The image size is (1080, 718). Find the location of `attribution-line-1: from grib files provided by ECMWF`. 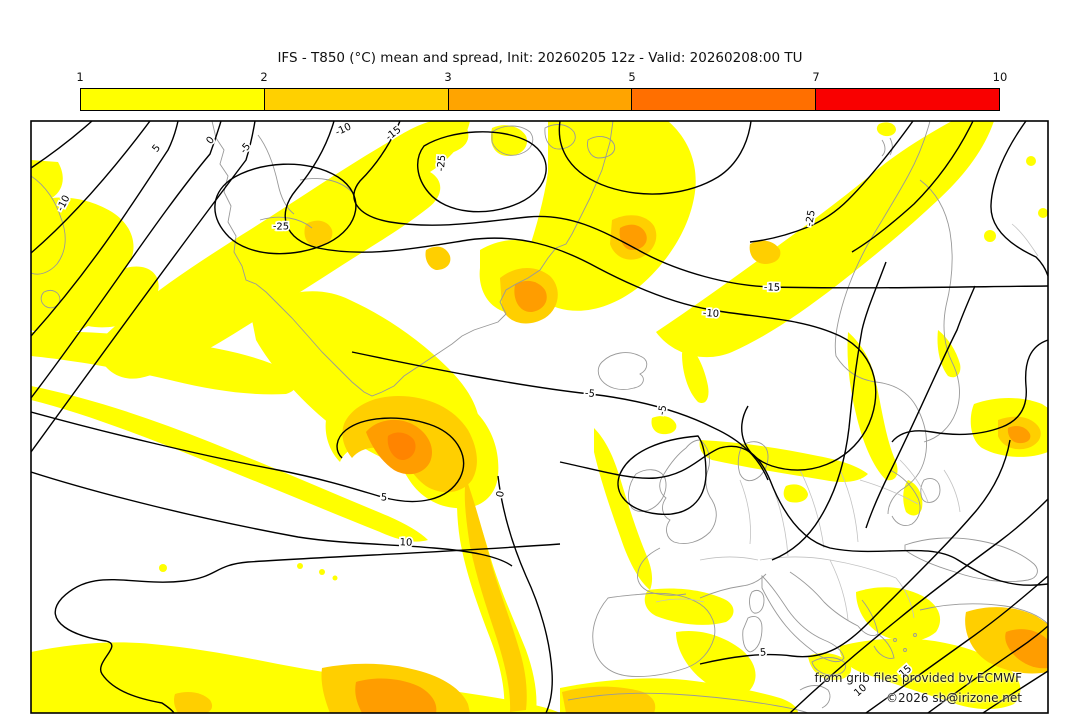

attribution-line-1: from grib files provided by ECMWF is located at coordinates (918, 678).